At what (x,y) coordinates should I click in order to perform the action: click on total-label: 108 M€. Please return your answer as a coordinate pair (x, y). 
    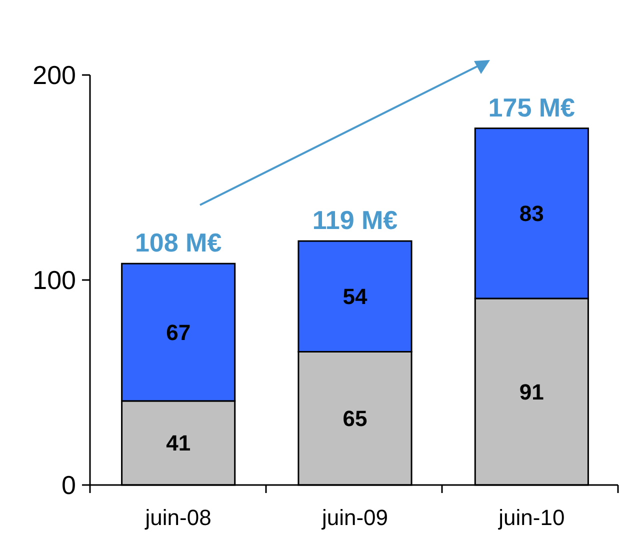
    Looking at the image, I should click on (178, 243).